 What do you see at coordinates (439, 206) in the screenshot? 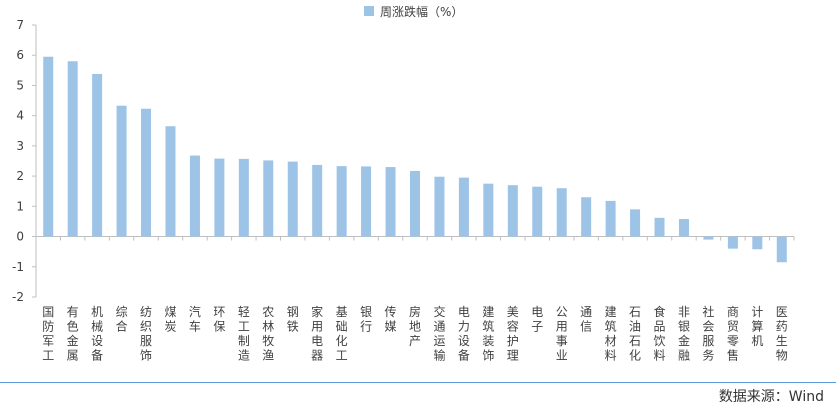
I see `bar-交通运输` at bounding box center [439, 206].